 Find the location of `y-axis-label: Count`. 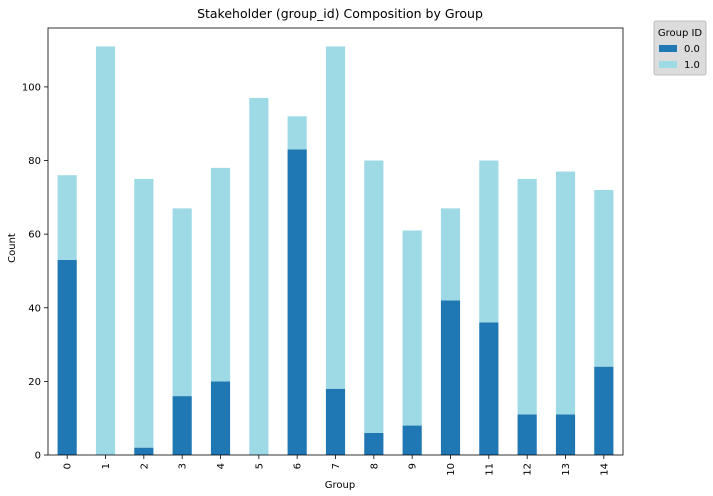

y-axis-label: Count is located at coordinates (12, 248).